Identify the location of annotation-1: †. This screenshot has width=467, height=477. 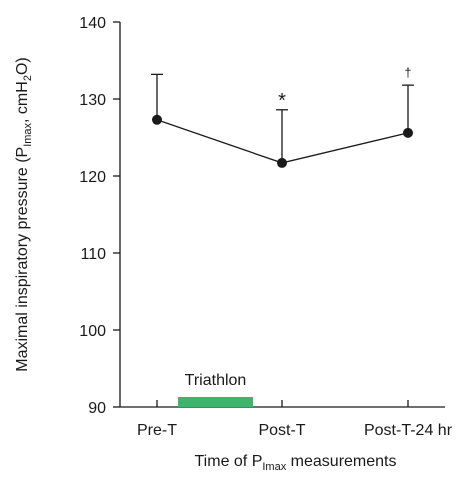
(407, 72).